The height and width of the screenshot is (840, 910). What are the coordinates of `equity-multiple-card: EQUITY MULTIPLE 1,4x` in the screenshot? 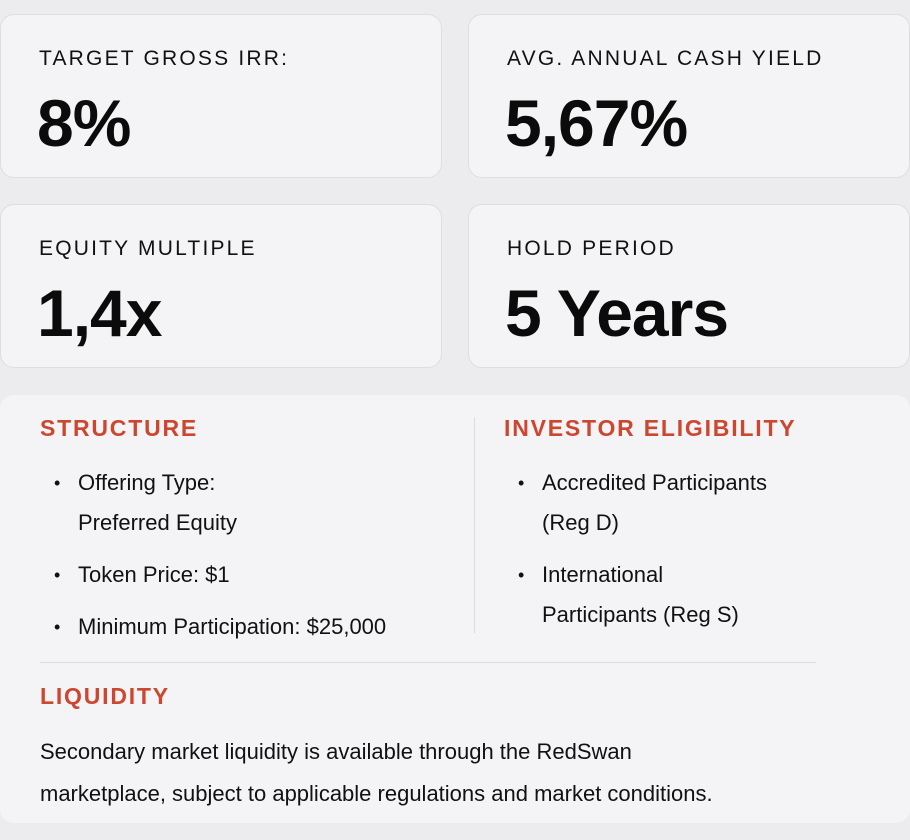 It's located at (221, 286).